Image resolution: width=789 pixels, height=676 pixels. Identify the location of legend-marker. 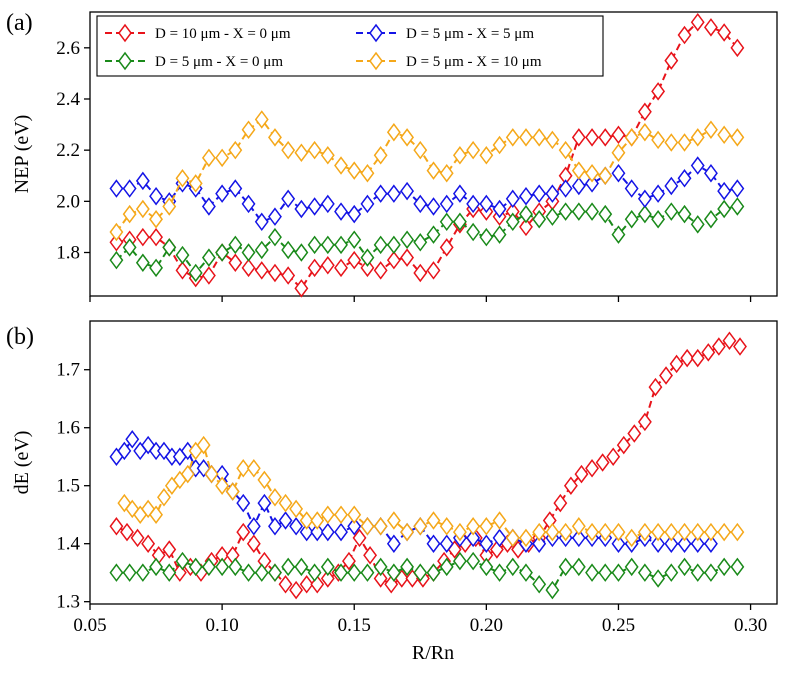
(125, 33).